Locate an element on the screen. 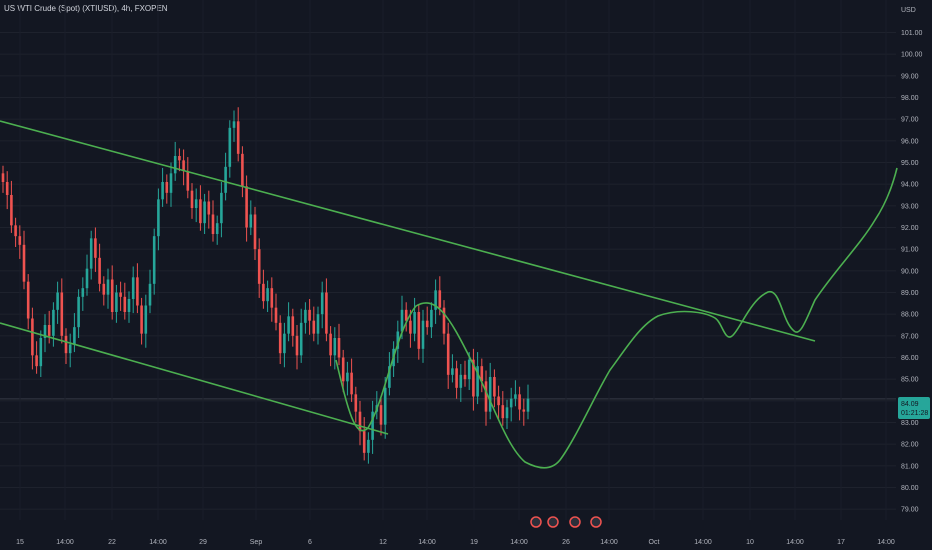 This screenshot has width=932, height=550. time-tick-label: 17 is located at coordinates (841, 542).